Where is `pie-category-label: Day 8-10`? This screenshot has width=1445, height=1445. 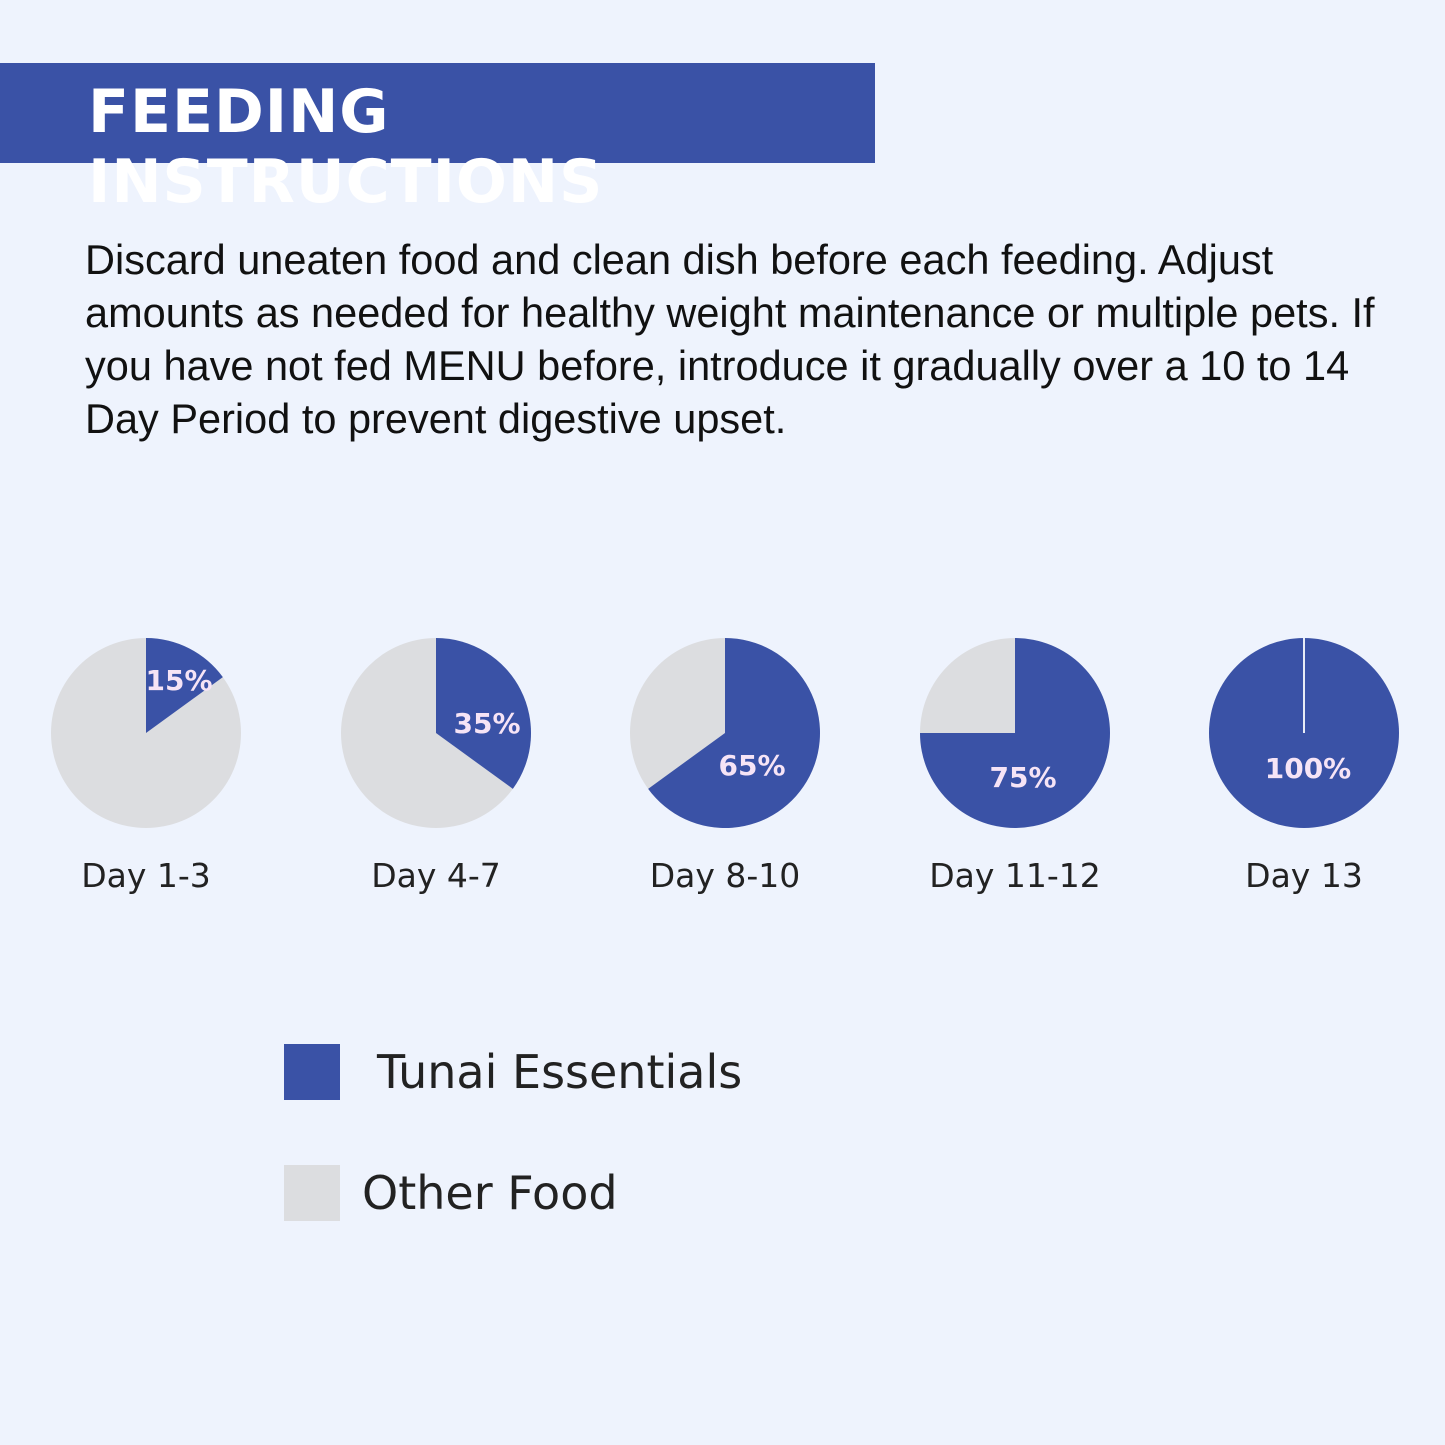
pie-category-label: Day 8-10 is located at coordinates (725, 875).